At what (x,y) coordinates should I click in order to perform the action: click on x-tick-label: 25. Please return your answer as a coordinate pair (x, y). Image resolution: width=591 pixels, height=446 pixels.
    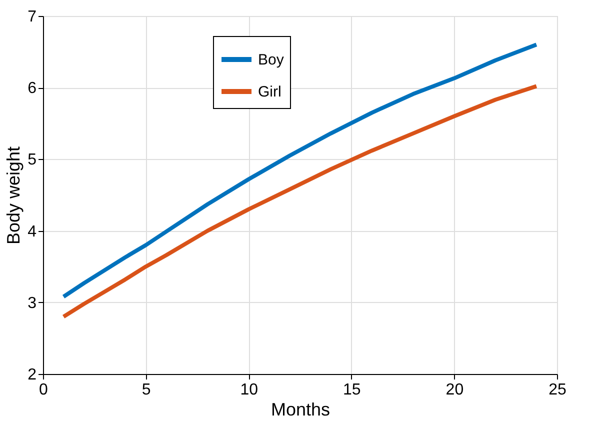
    Looking at the image, I should click on (557, 390).